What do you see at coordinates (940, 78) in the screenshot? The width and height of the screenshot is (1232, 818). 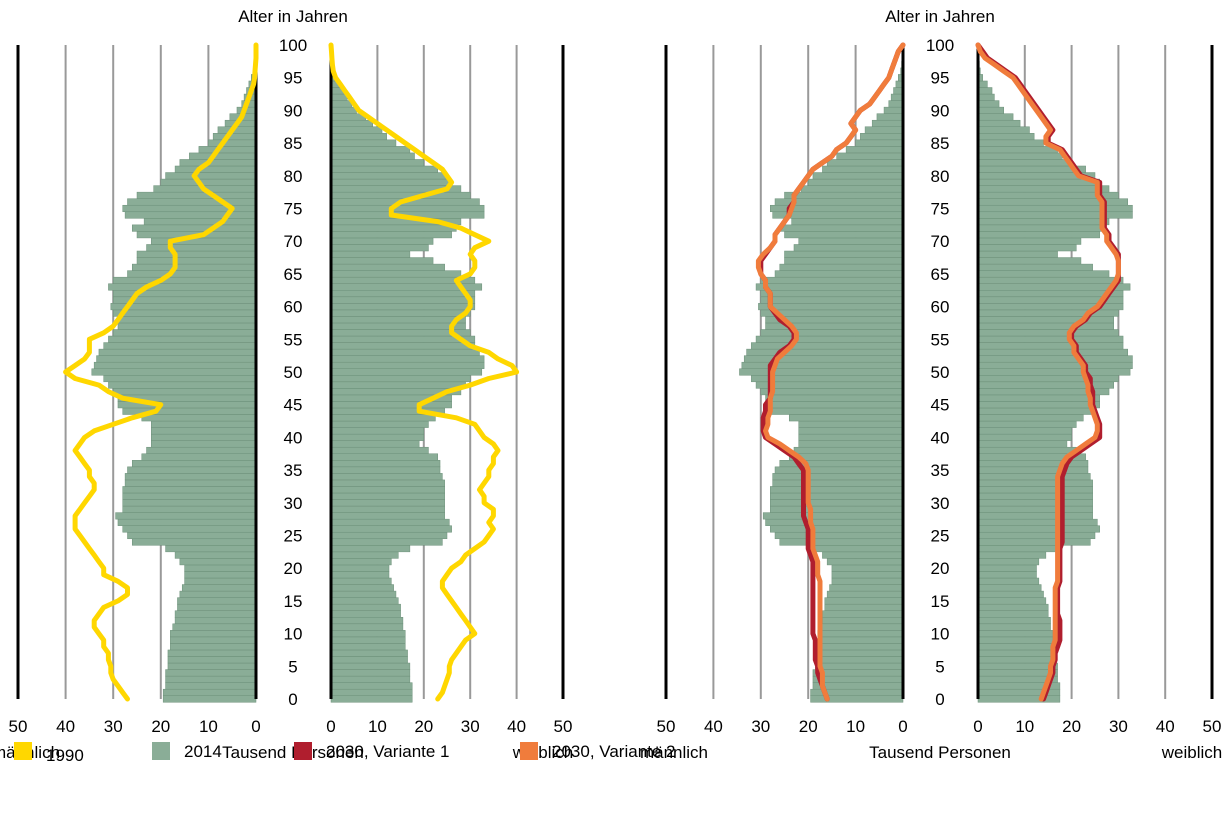 I see `age-tick-95: 95` at bounding box center [940, 78].